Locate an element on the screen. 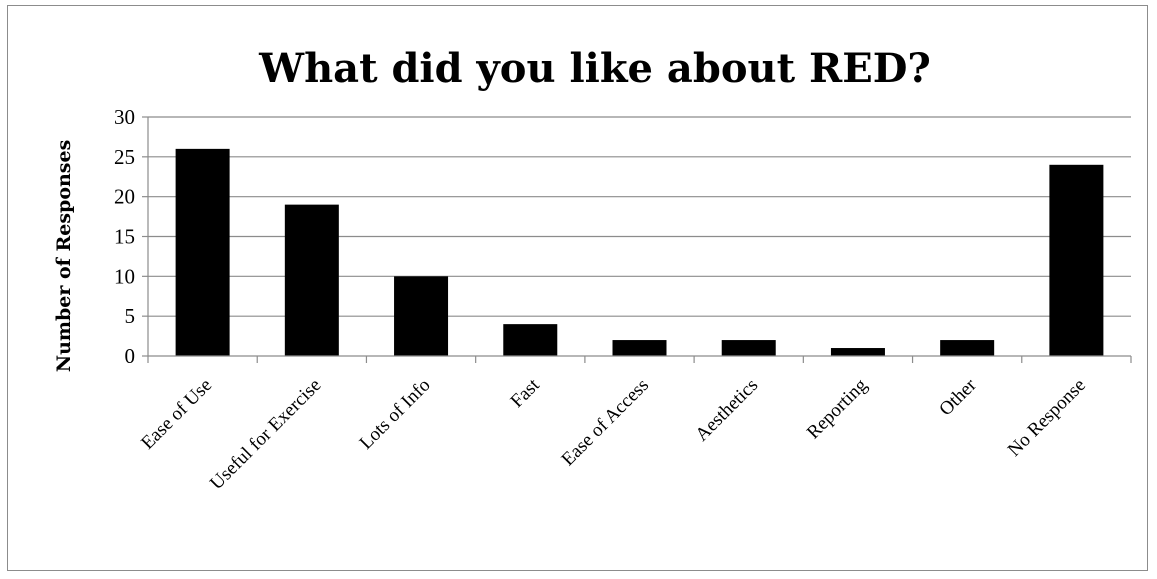  y-tick-label: 25 is located at coordinates (124, 157).